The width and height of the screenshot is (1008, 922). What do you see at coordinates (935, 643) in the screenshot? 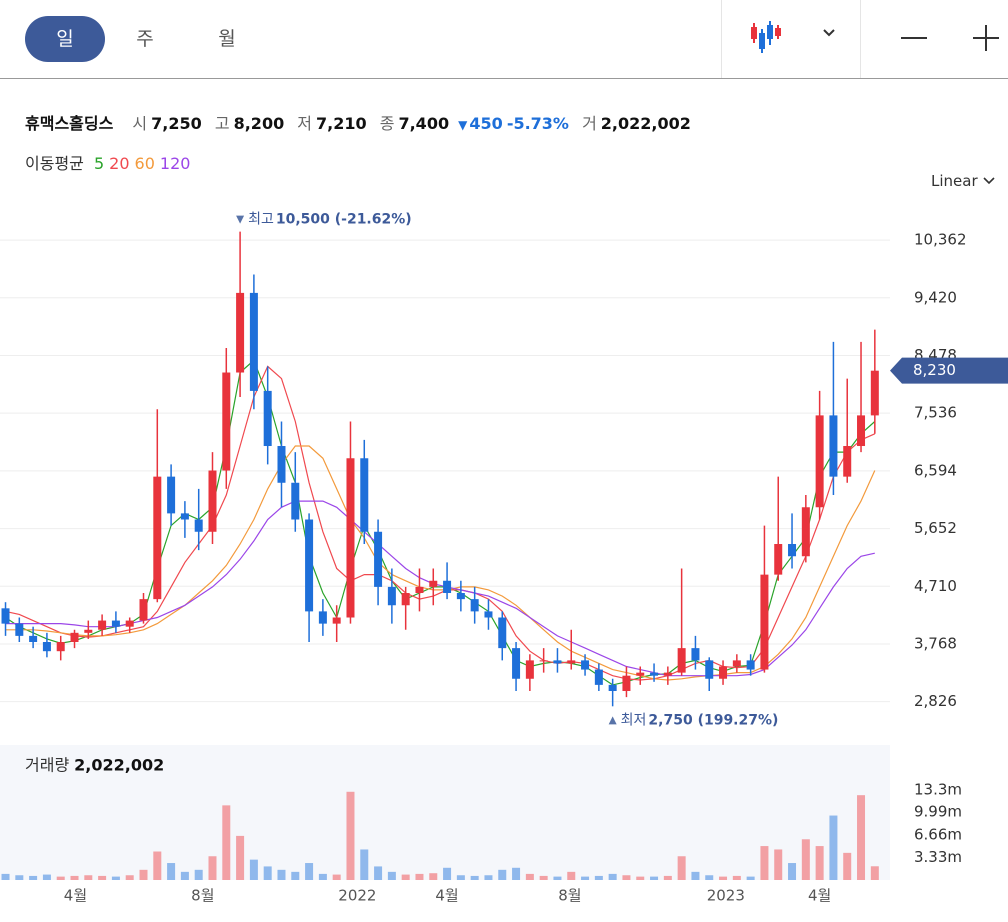
I see `y-tick-label: 3,768` at bounding box center [935, 643].